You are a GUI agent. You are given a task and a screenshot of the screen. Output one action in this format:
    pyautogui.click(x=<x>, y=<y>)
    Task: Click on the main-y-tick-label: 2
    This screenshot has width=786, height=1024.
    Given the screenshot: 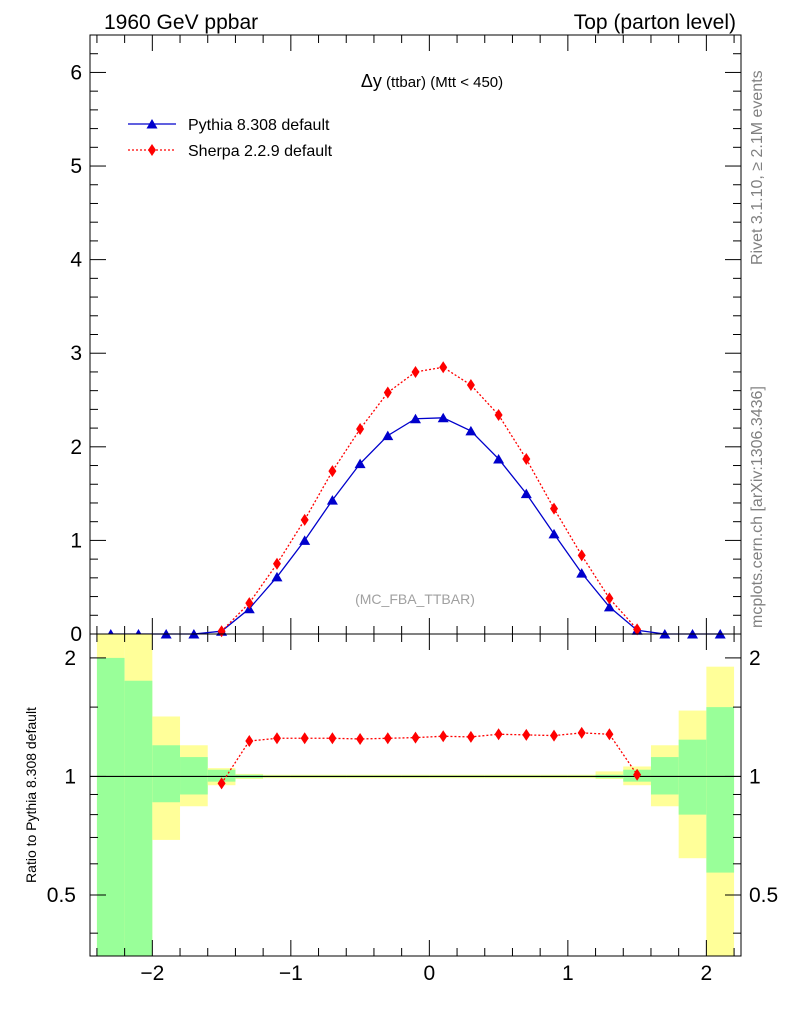 What is the action you would take?
    pyautogui.click(x=76, y=447)
    